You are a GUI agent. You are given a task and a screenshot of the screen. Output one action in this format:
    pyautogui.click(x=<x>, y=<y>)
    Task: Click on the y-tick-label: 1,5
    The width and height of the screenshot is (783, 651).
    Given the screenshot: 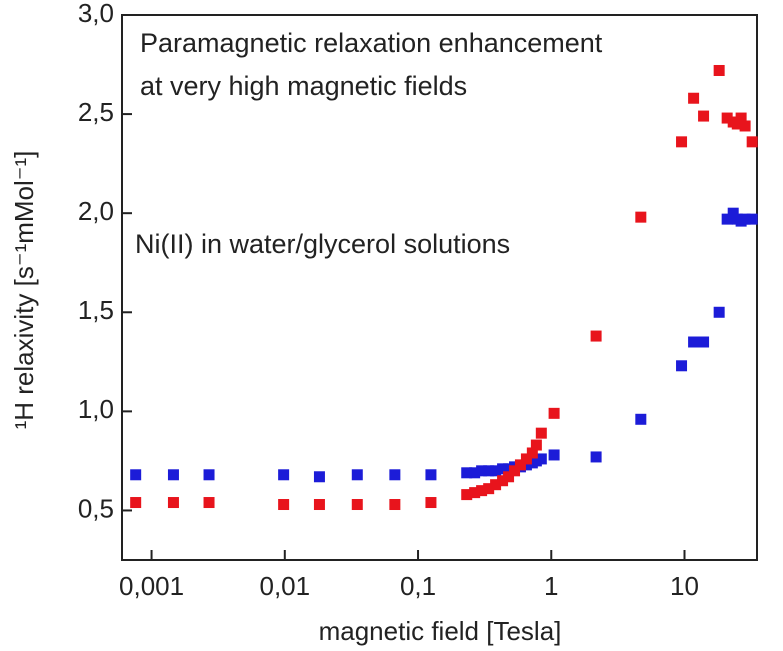 What is the action you would take?
    pyautogui.click(x=96, y=310)
    